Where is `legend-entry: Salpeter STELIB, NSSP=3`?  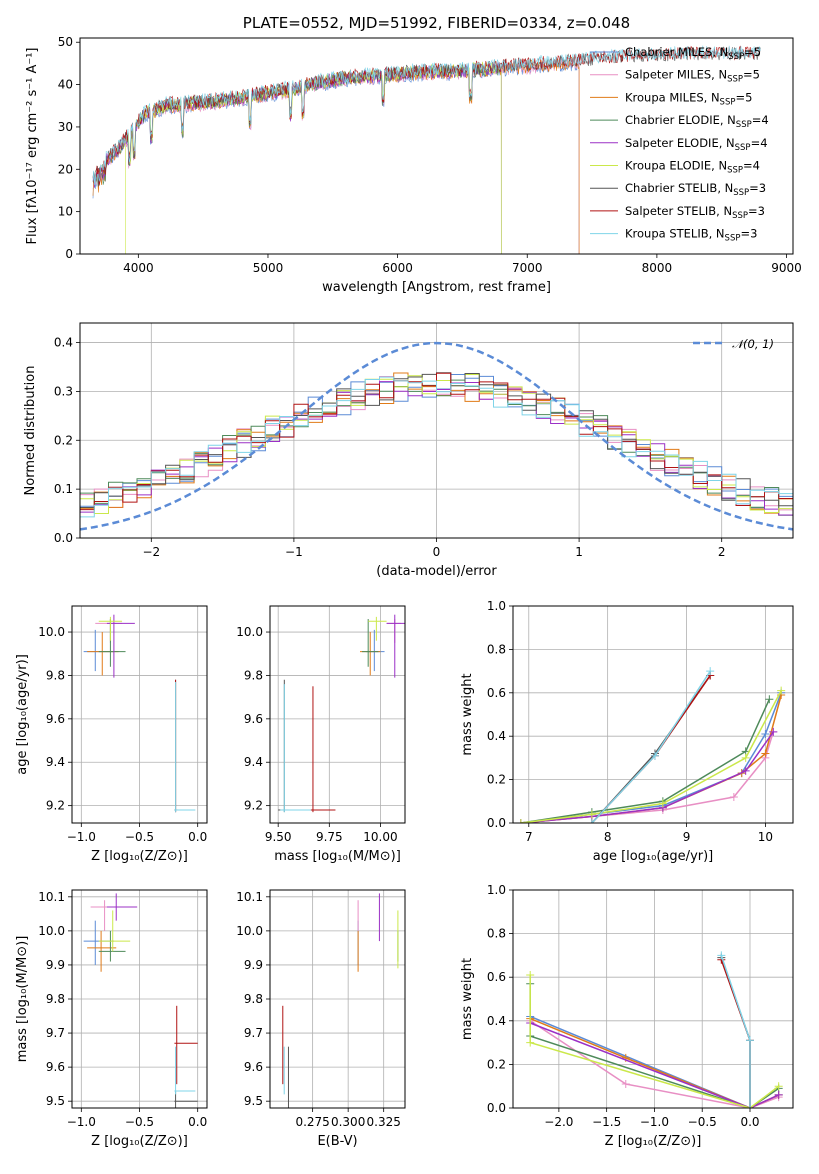 legend-entry: Salpeter STELIB, NSSP=3 is located at coordinates (695, 212).